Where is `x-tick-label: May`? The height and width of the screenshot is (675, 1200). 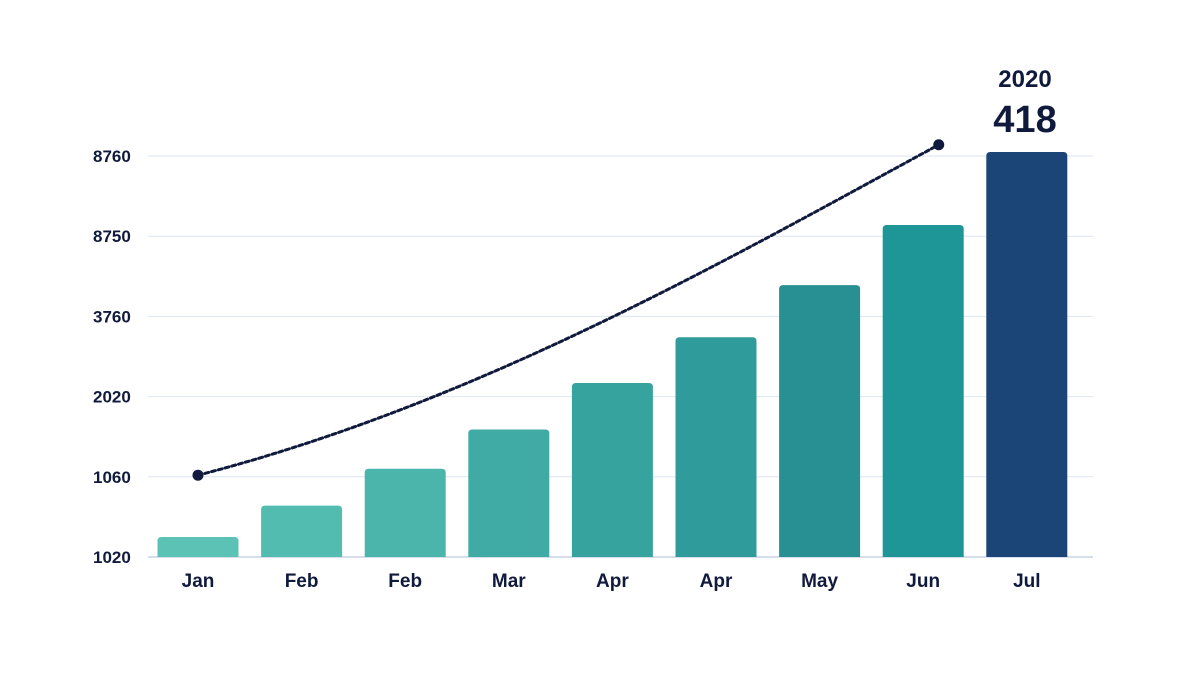
x-tick-label: May is located at coordinates (819, 581).